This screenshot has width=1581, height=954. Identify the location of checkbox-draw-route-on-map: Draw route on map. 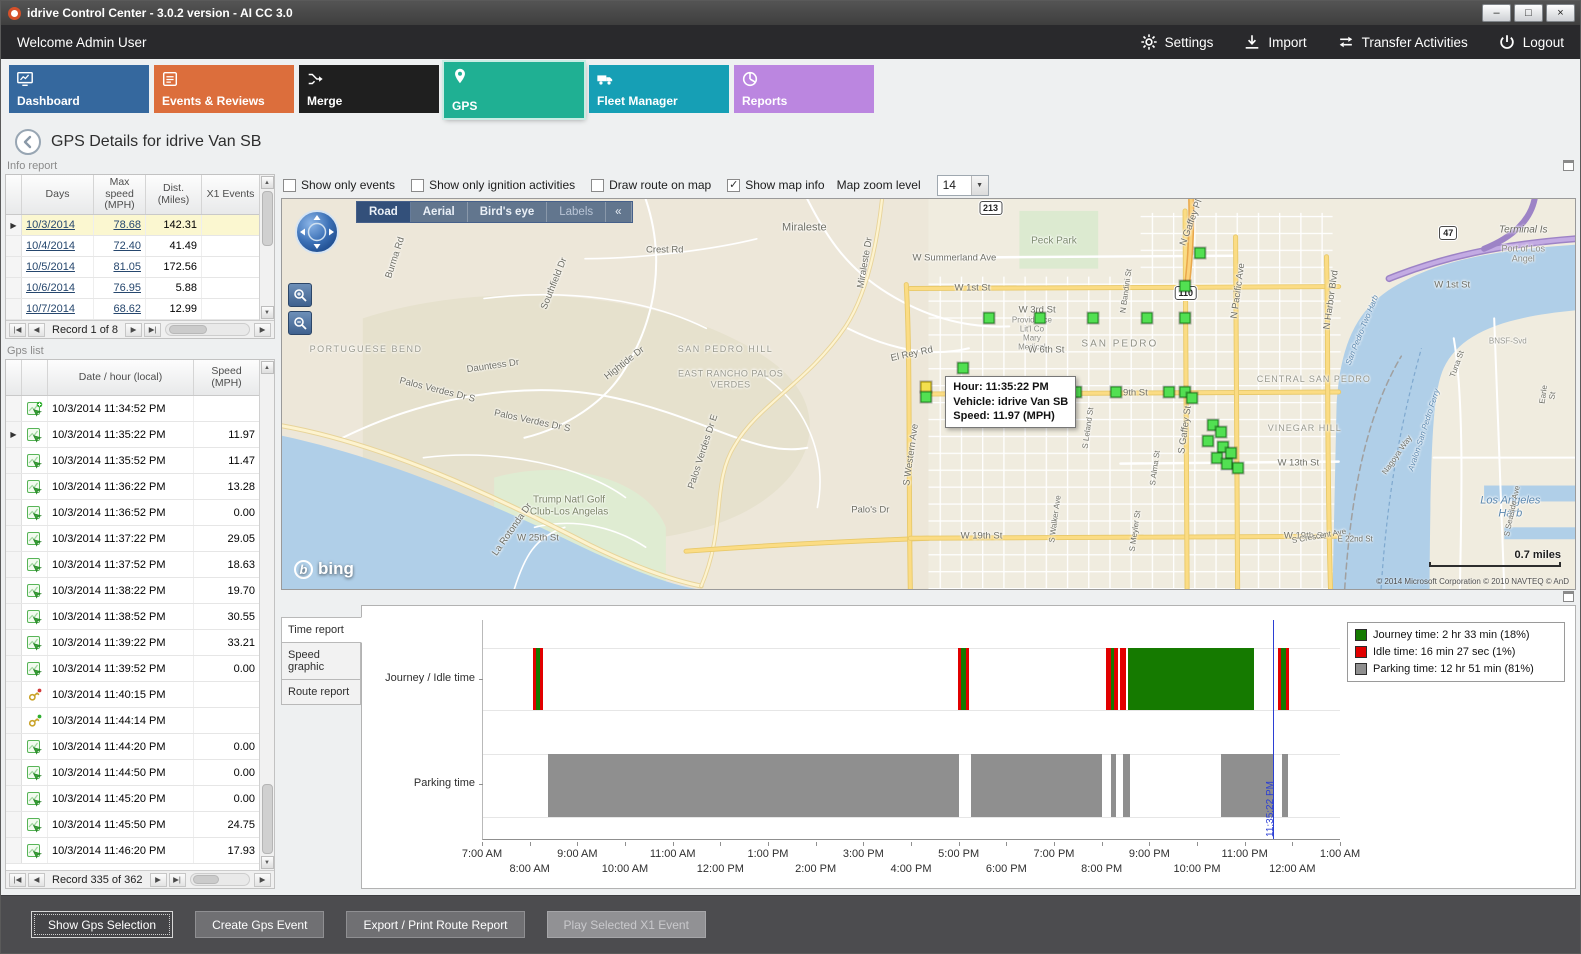
(651, 185).